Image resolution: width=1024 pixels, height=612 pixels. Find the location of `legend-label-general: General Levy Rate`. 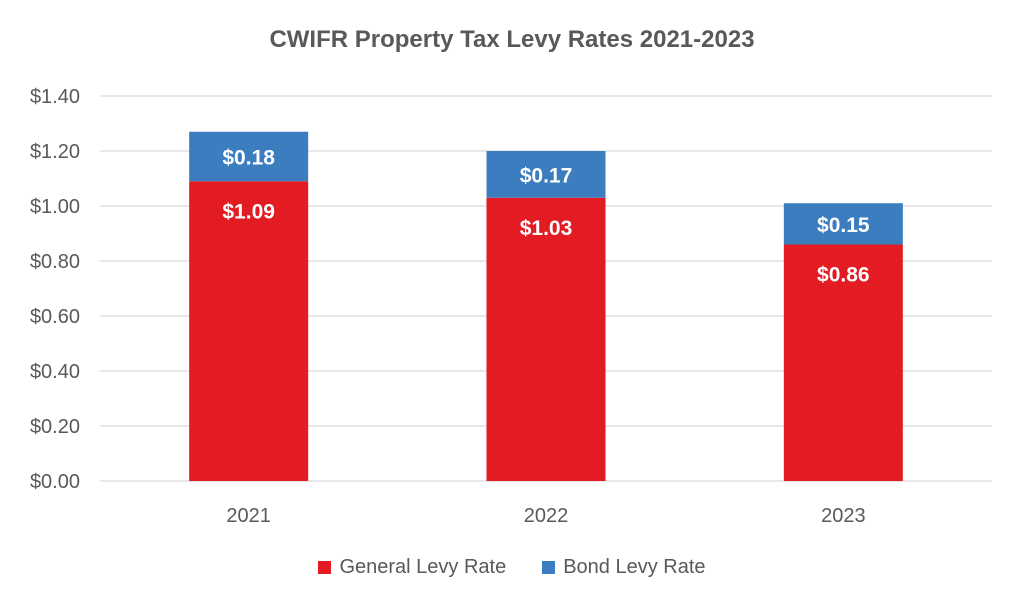

legend-label-general: General Levy Rate is located at coordinates (423, 567).